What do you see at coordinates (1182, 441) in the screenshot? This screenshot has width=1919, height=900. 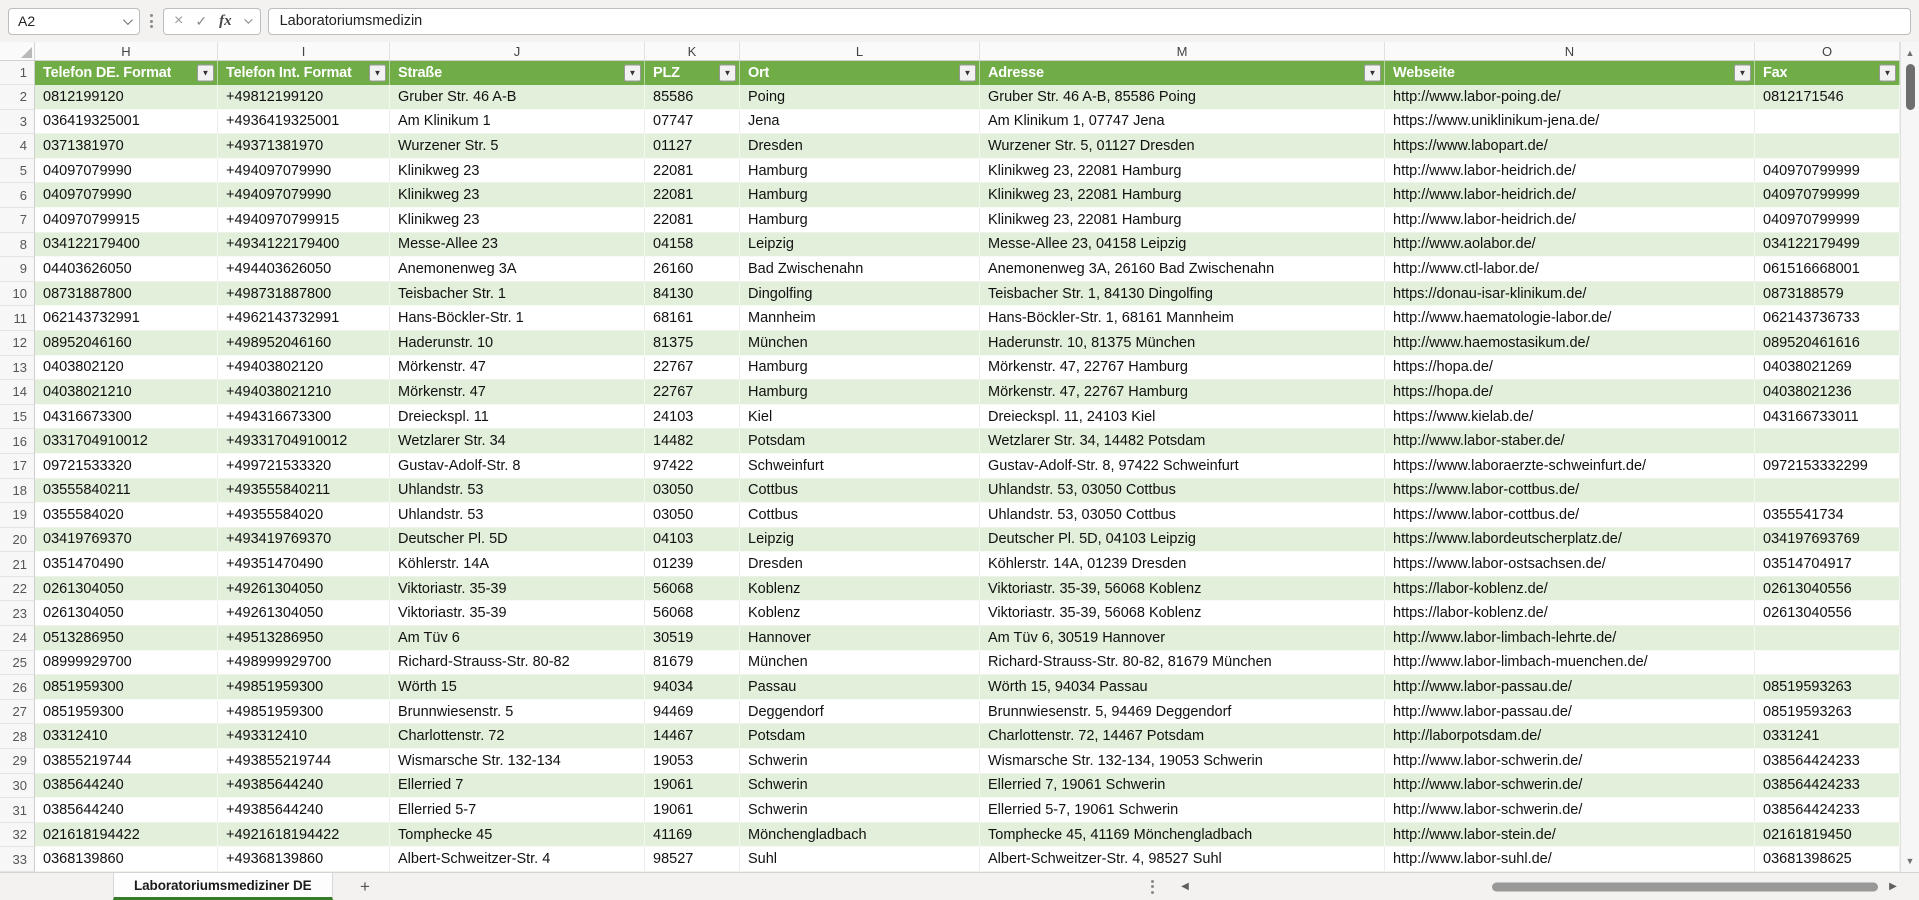 I see `cell: Wetzlarer Str. 34, 14482 Potsdam` at bounding box center [1182, 441].